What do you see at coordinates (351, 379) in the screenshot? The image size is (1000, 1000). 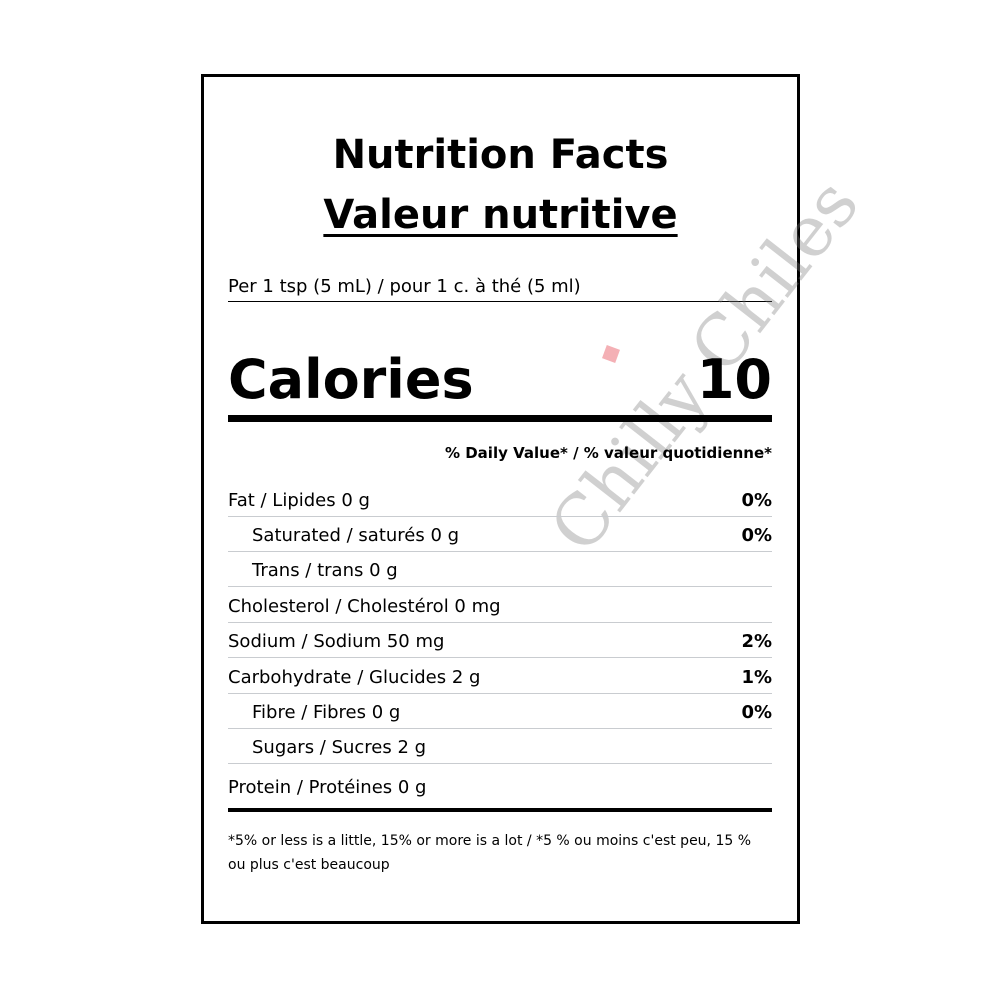 I see `calories-label: Calories` at bounding box center [351, 379].